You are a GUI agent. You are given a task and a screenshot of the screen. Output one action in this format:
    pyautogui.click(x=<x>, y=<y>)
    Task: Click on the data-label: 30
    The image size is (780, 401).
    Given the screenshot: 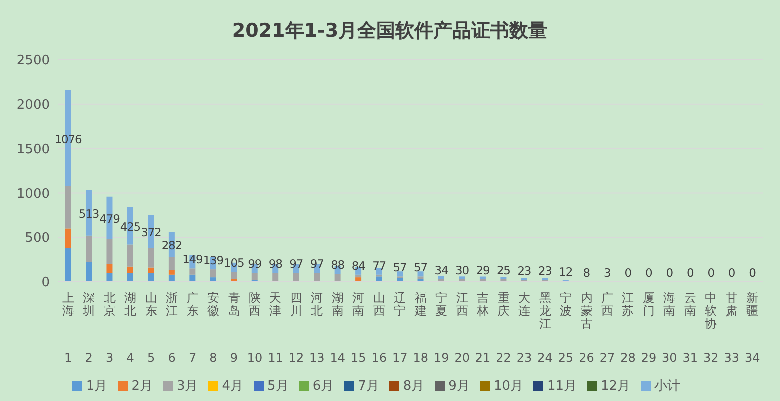 What is the action you would take?
    pyautogui.click(x=463, y=270)
    